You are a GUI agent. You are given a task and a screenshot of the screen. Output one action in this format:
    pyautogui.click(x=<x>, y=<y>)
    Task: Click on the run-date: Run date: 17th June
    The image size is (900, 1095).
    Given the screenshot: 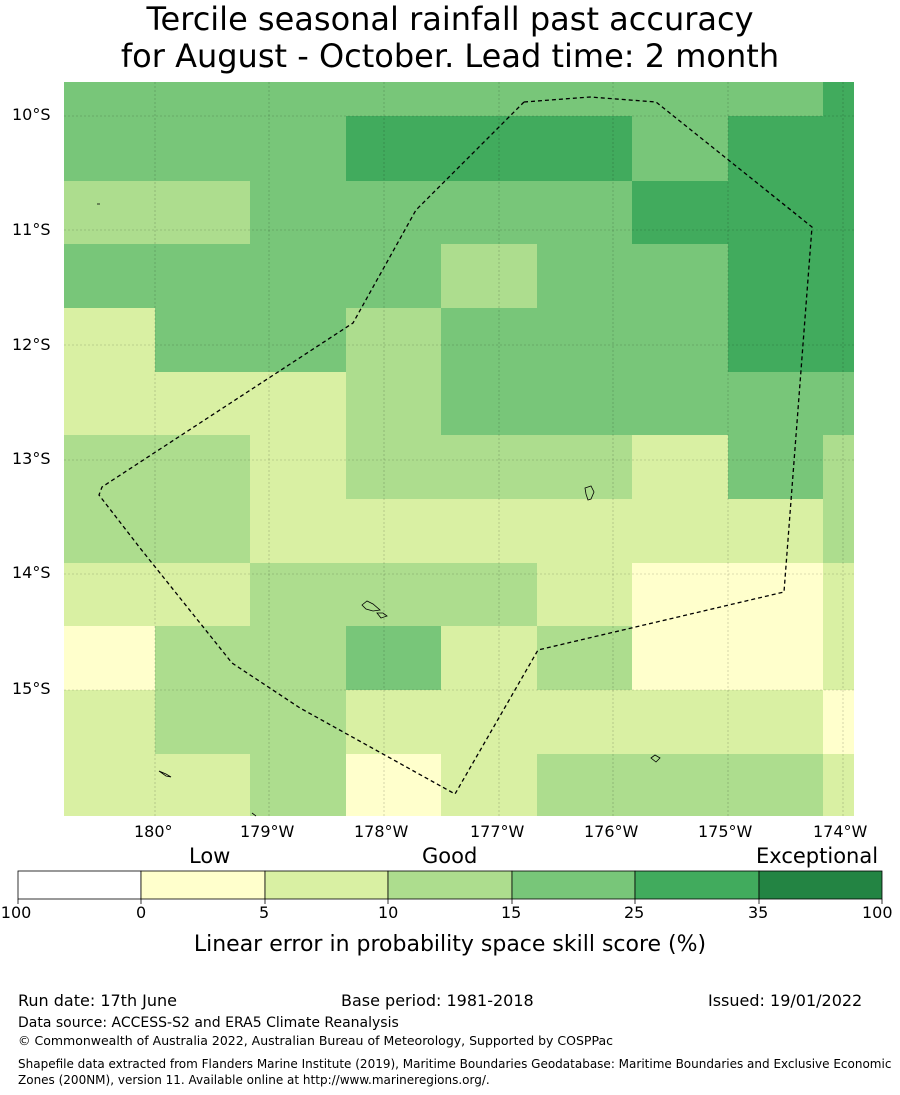 What is the action you would take?
    pyautogui.click(x=98, y=1000)
    